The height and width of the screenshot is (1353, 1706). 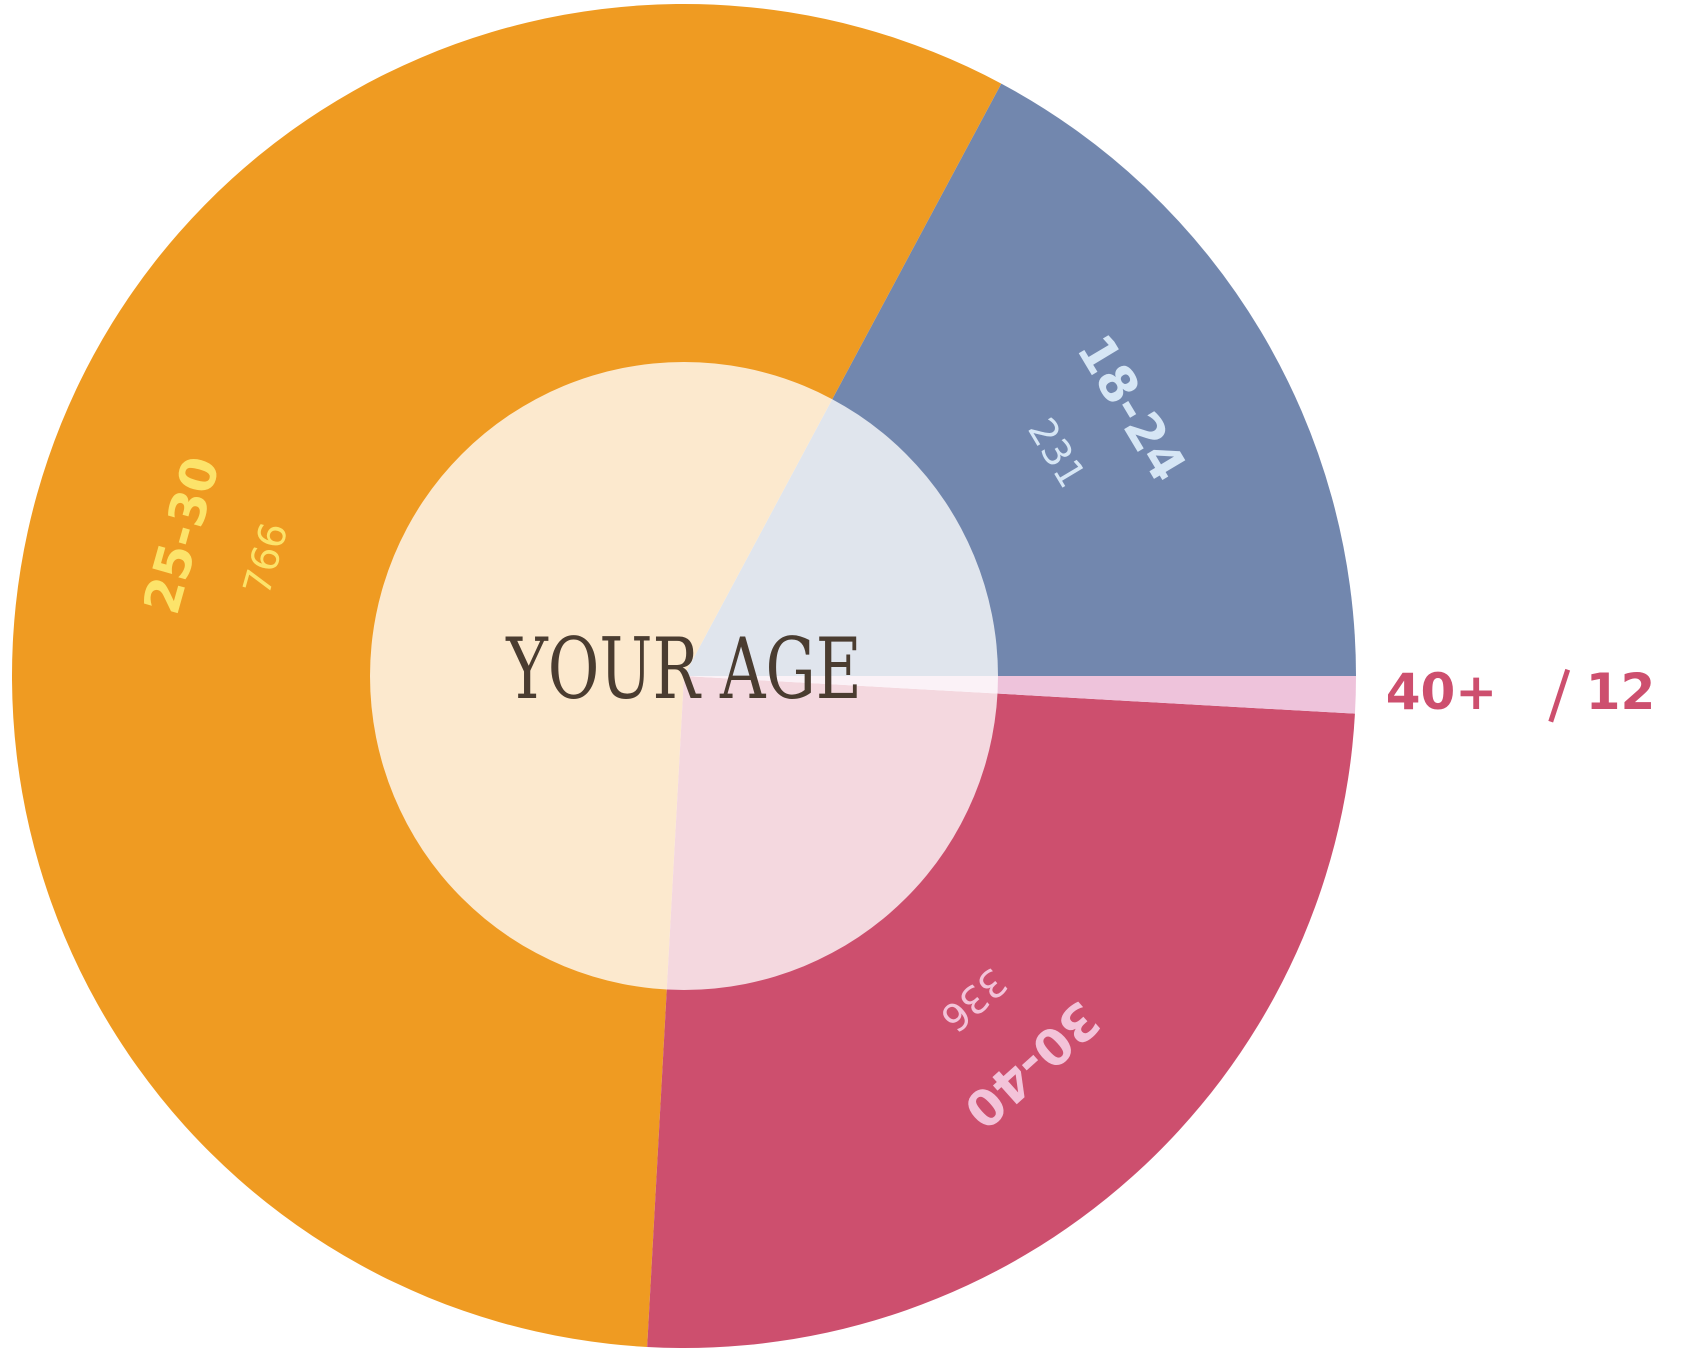 I want to click on slice-label: 40+, so click(x=1441, y=692).